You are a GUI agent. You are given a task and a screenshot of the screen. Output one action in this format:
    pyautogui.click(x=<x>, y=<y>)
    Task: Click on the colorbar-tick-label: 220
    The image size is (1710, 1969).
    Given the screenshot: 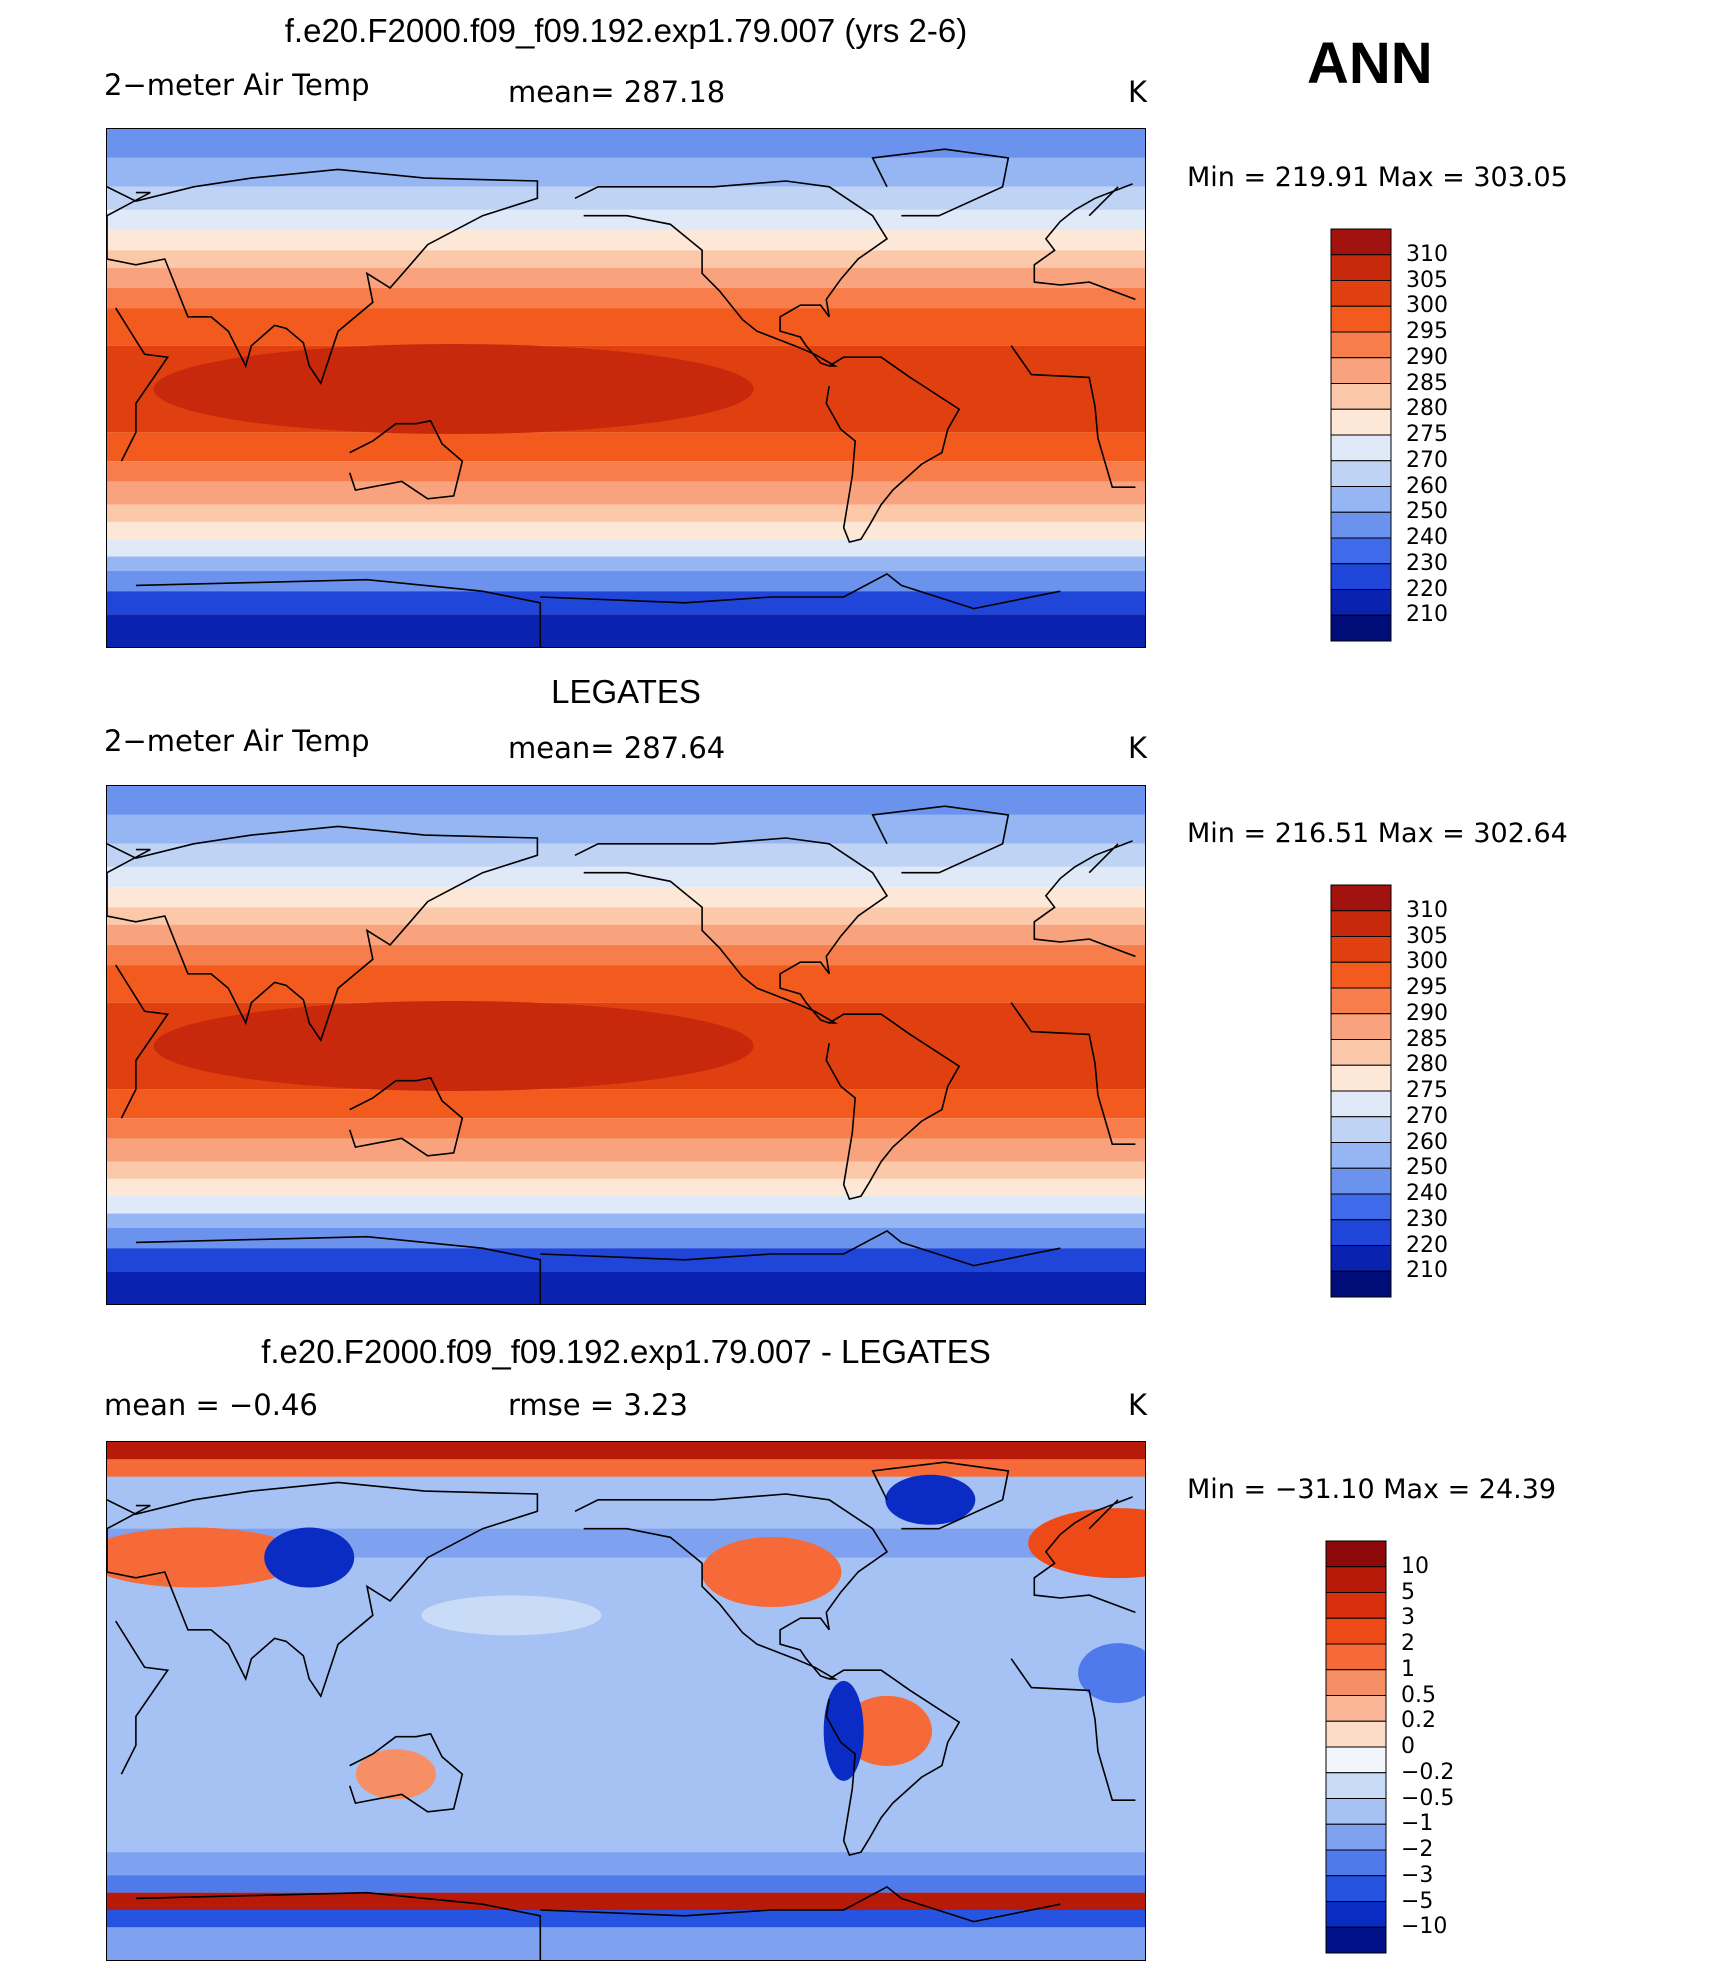 What is the action you would take?
    pyautogui.click(x=1427, y=589)
    